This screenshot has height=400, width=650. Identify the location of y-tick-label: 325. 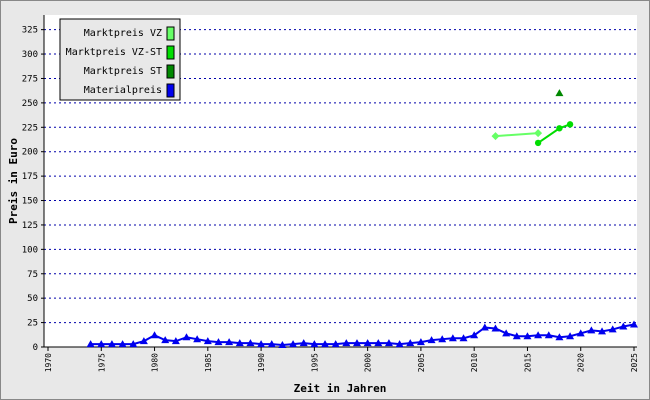
(30, 31).